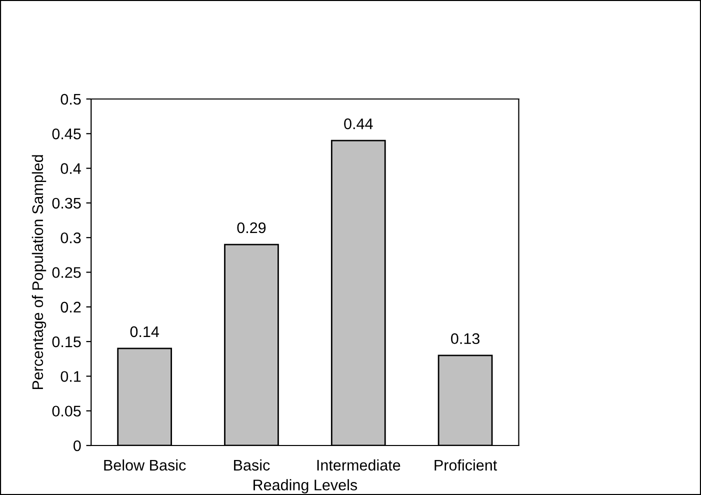  What do you see at coordinates (358, 124) in the screenshot?
I see `data-label: 0.44` at bounding box center [358, 124].